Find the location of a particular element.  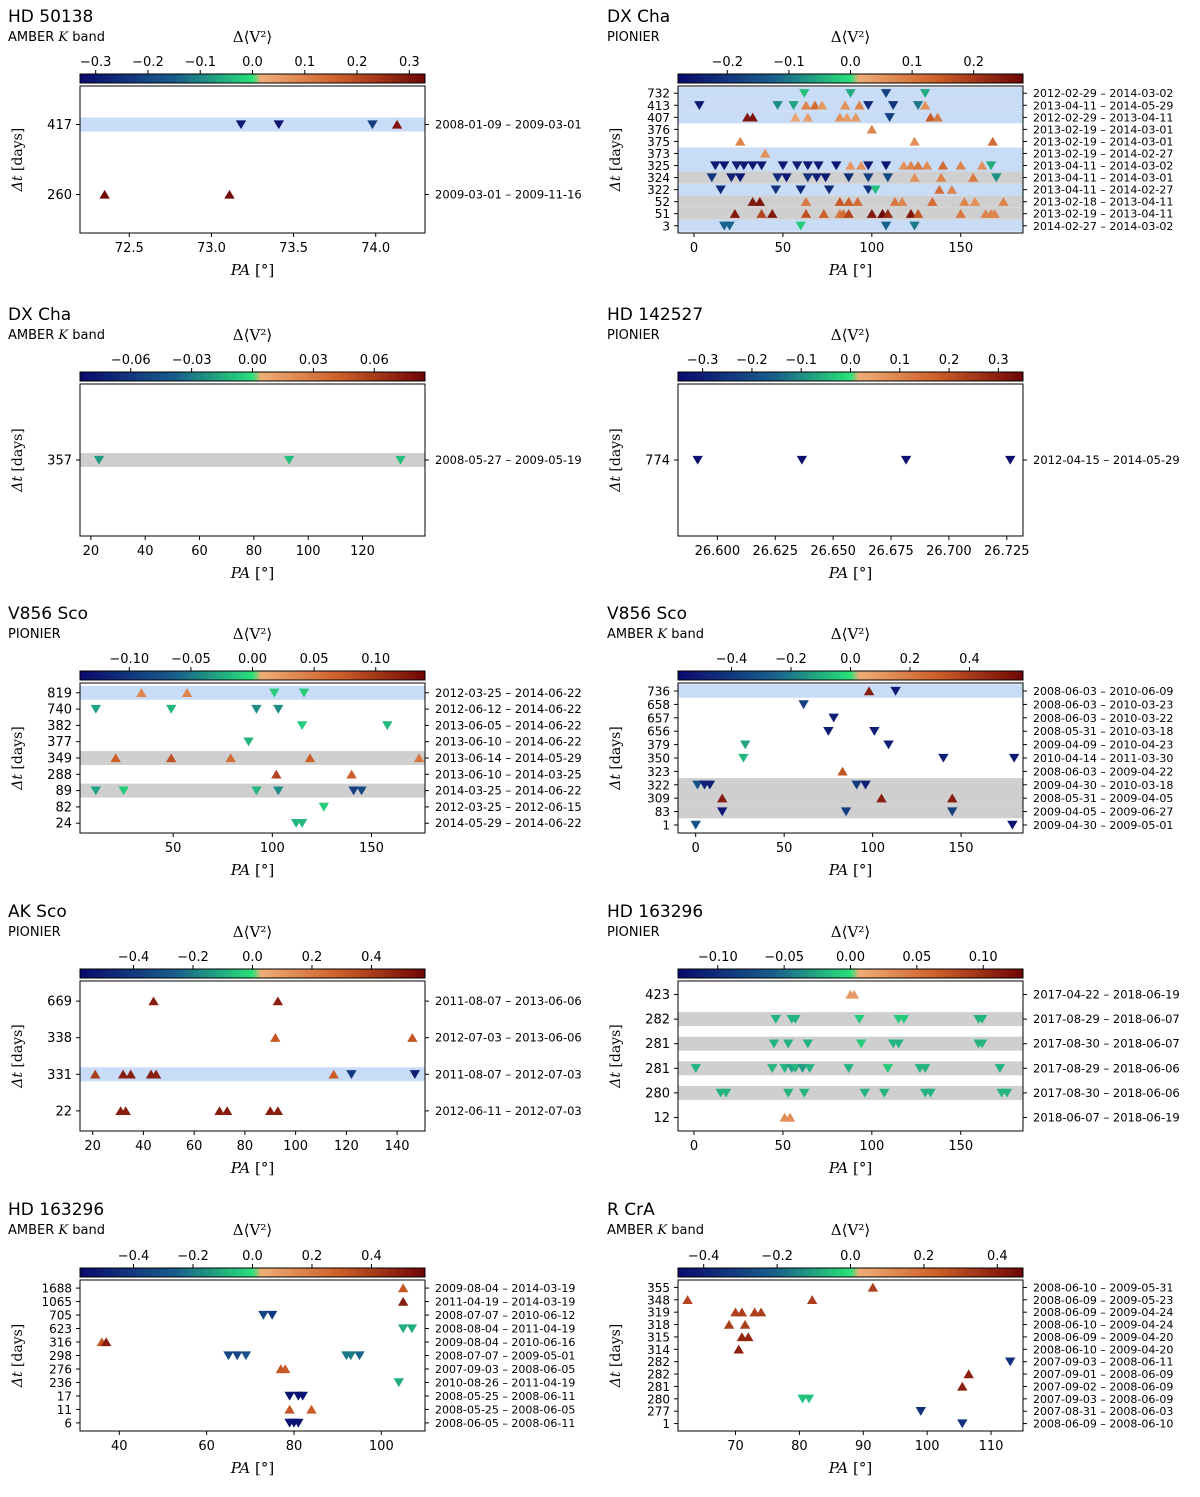

y-tick-label: 658 is located at coordinates (658, 705).